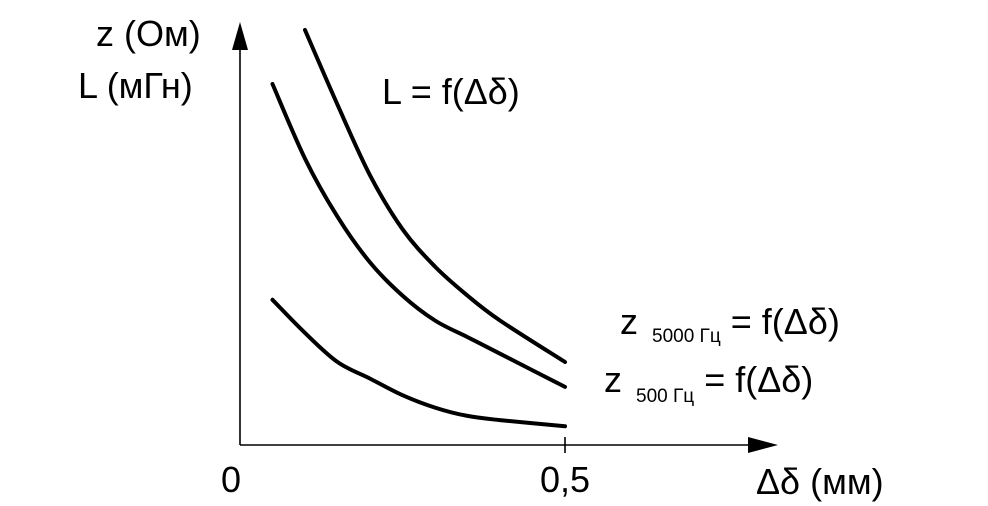 This screenshot has width=988, height=506. I want to click on x-axis-arrow, so click(763, 445).